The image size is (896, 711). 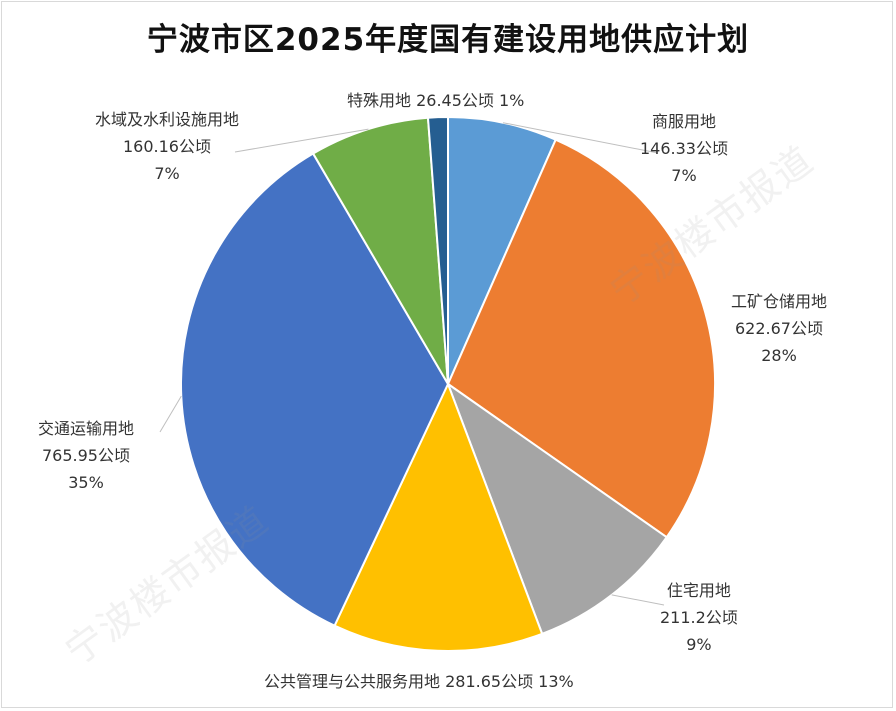 I want to click on data-label-water: 水域及水利设施用地 160.16公顷 7%, so click(x=167, y=146).